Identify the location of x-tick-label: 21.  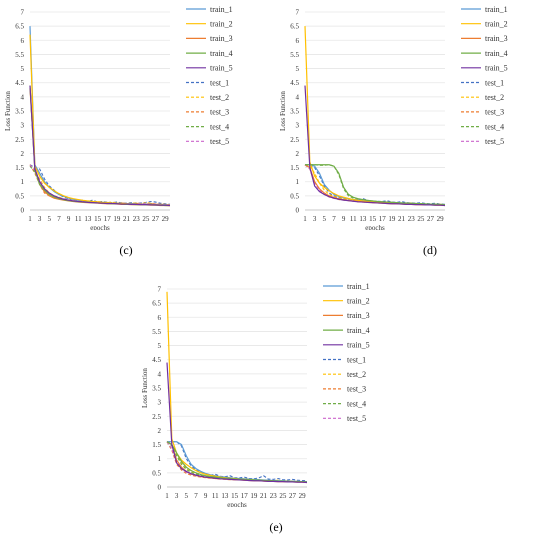
(264, 496).